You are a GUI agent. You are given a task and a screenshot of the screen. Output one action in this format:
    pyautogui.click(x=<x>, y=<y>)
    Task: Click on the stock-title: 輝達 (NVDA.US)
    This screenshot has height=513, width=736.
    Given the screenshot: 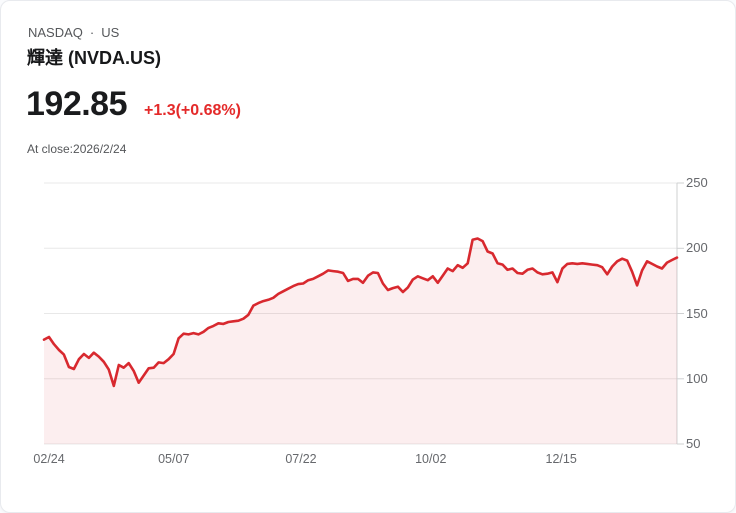 What is the action you would take?
    pyautogui.click(x=94, y=58)
    